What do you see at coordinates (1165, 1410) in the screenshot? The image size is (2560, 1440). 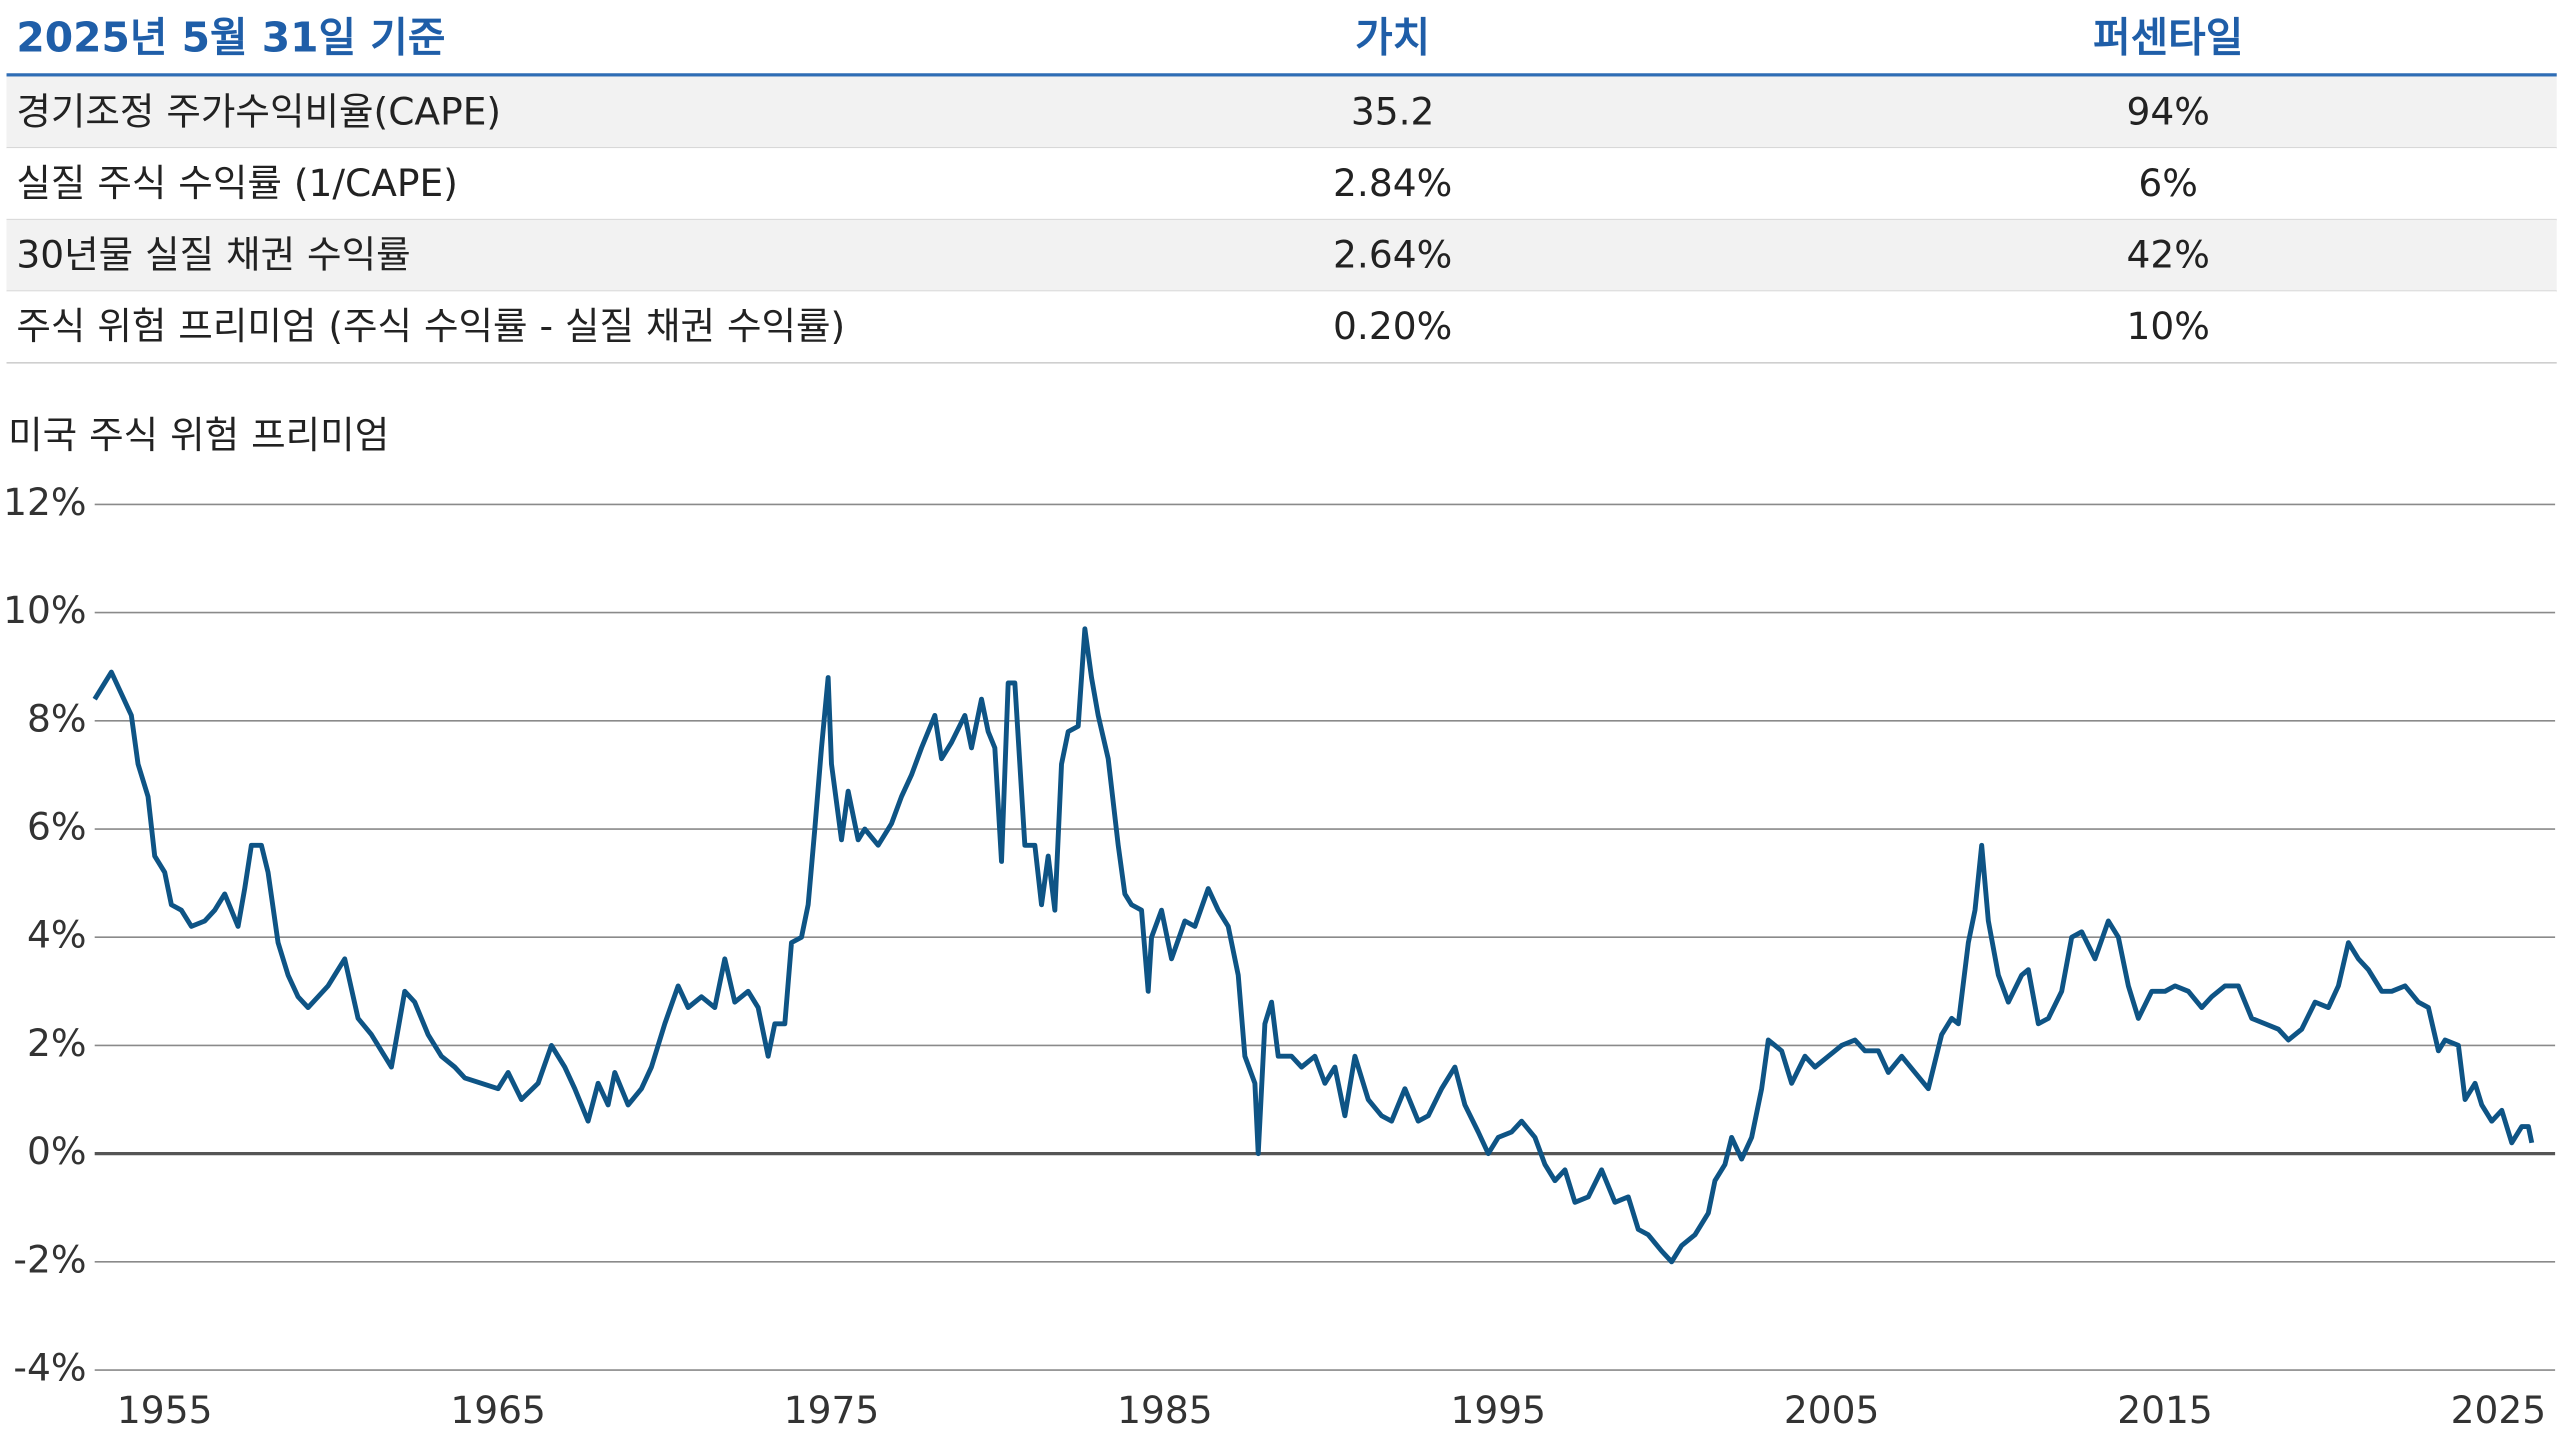 I see `x-tick-label: 1985` at bounding box center [1165, 1410].